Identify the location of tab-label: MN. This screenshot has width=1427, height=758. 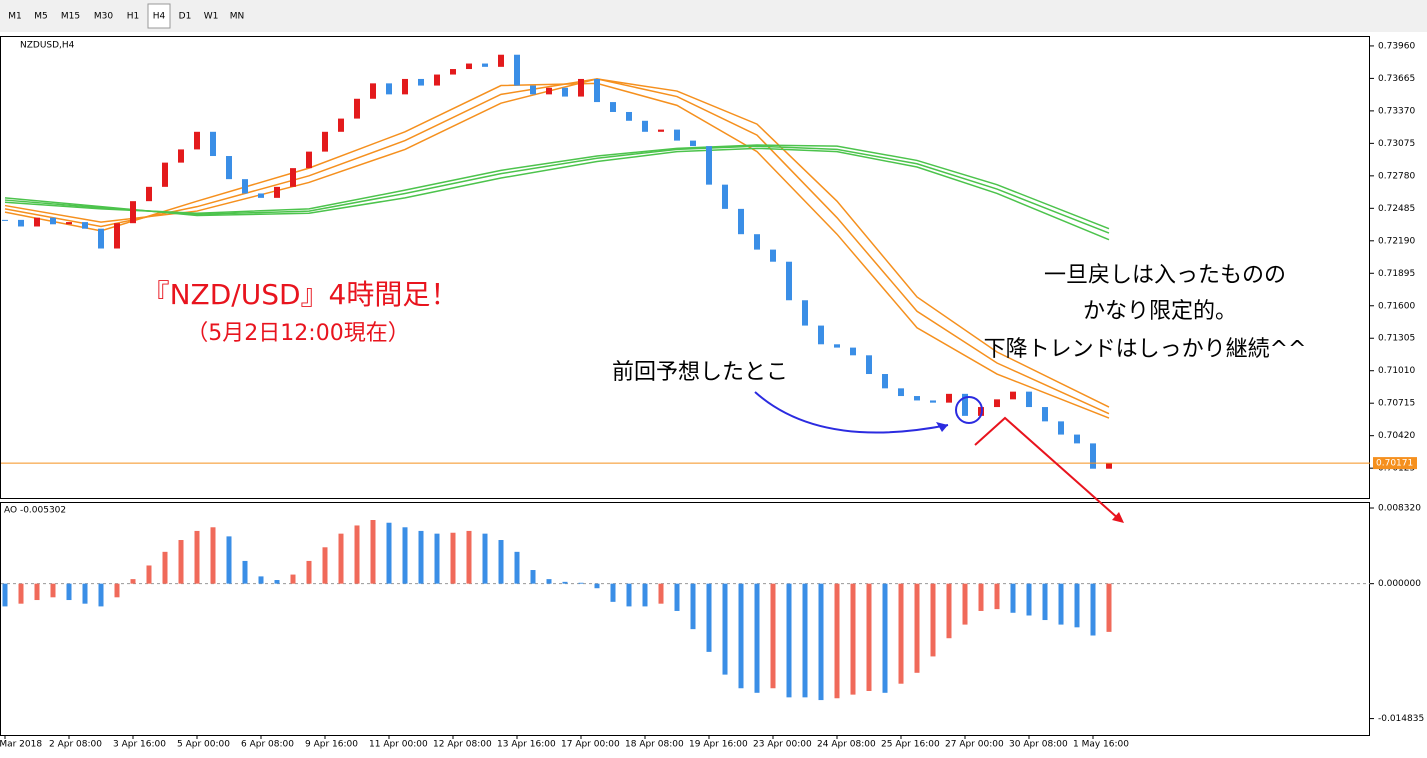
(237, 17).